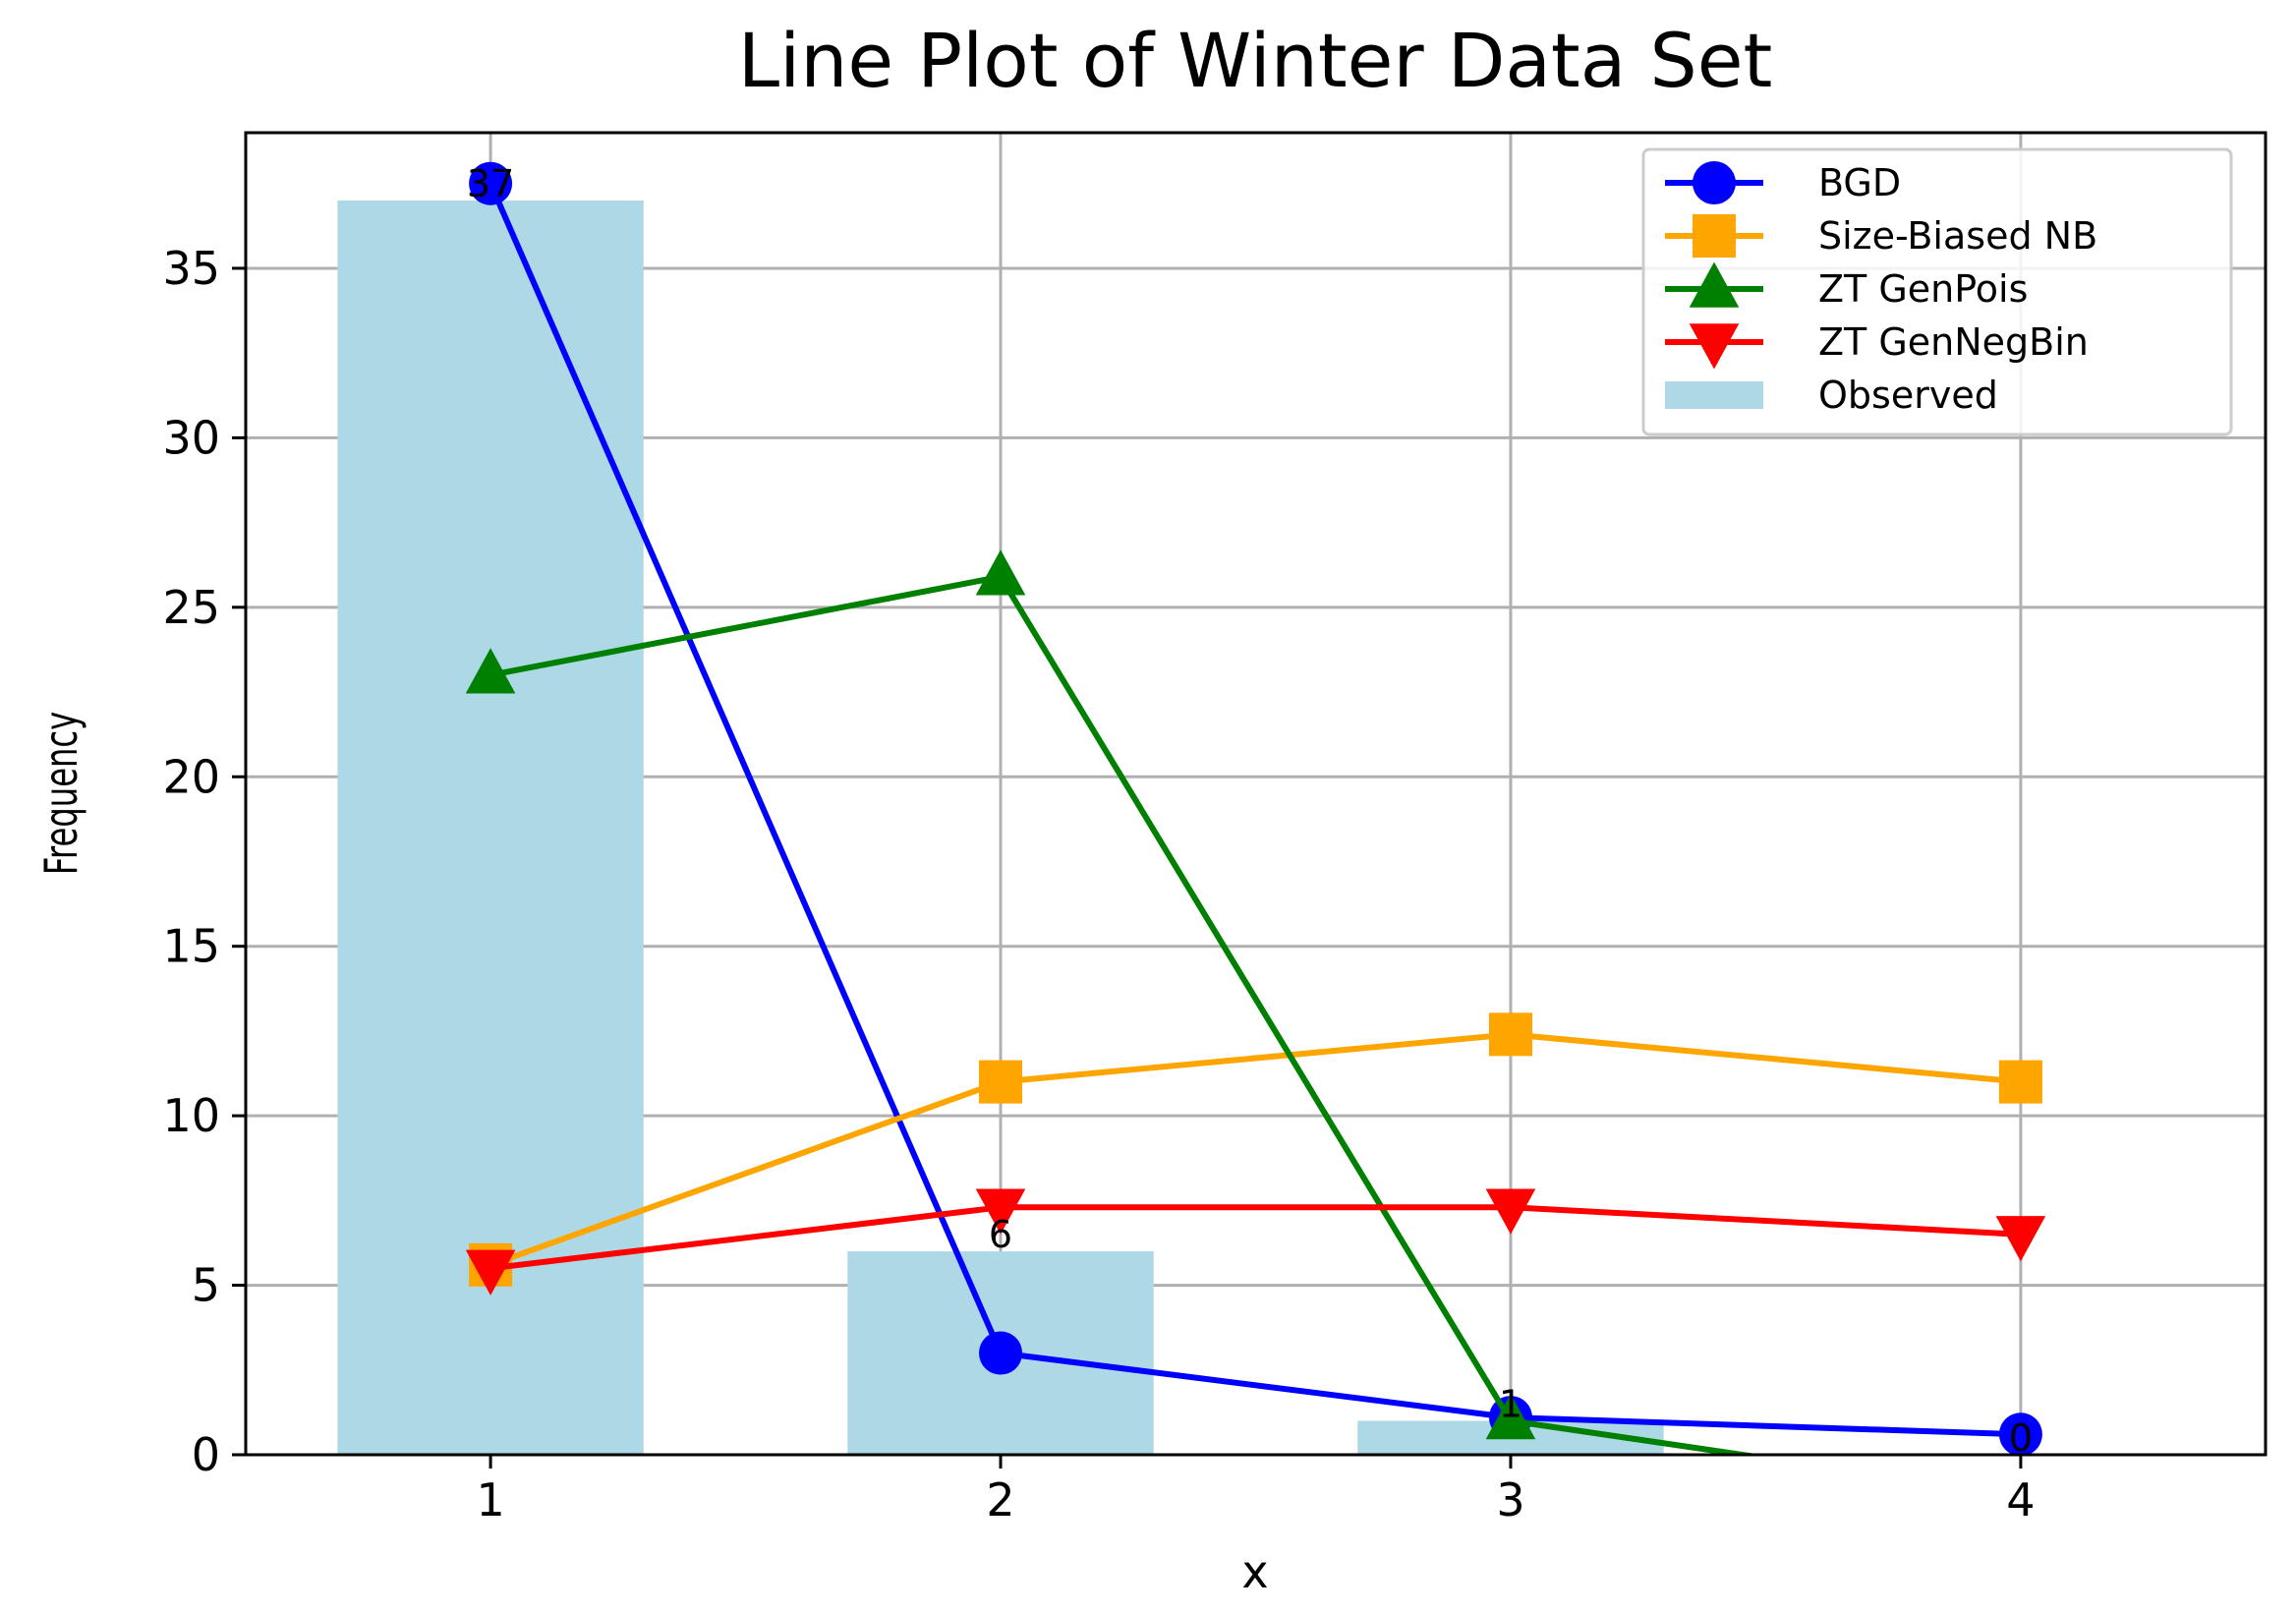 Image resolution: width=2296 pixels, height=1613 pixels. What do you see at coordinates (191, 268) in the screenshot?
I see `y-tick-label: 35` at bounding box center [191, 268].